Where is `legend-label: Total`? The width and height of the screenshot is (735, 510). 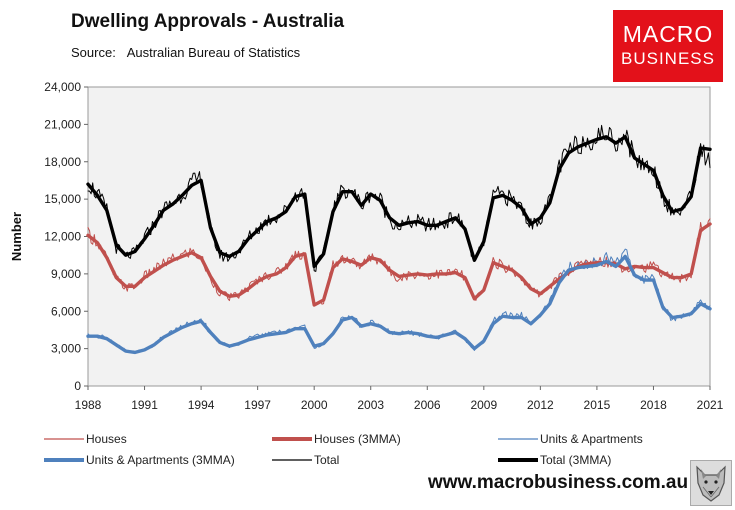
legend-label: Total is located at coordinates (326, 460).